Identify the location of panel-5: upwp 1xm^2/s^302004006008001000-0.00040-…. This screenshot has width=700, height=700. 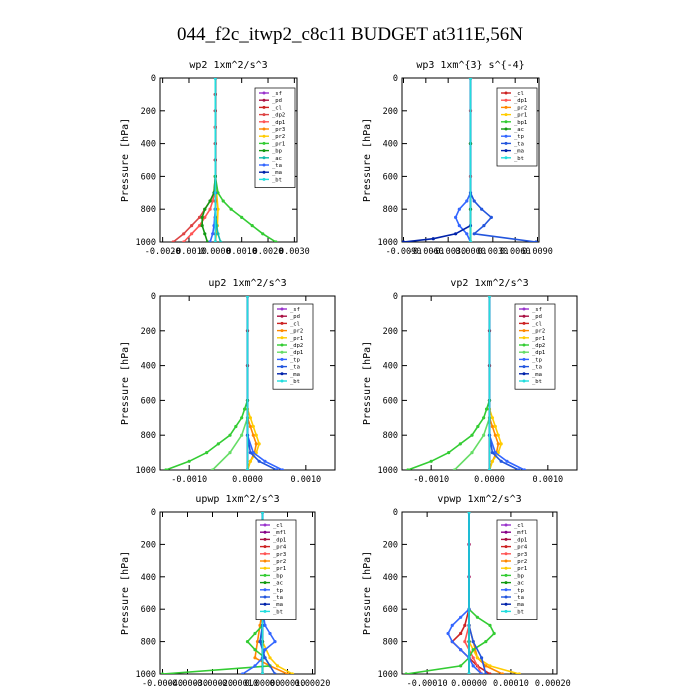
(225, 591).